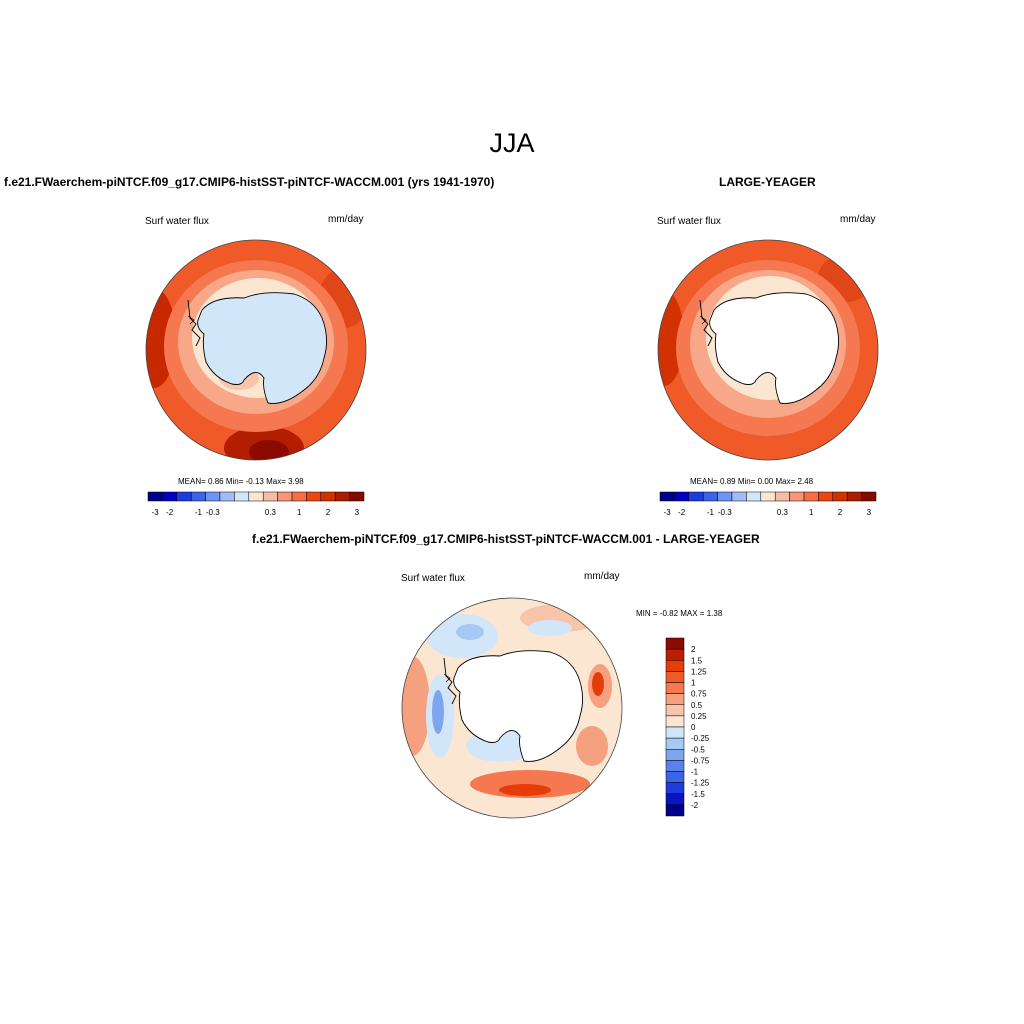  What do you see at coordinates (602, 576) in the screenshot?
I see `diff-units-label: mm/day` at bounding box center [602, 576].